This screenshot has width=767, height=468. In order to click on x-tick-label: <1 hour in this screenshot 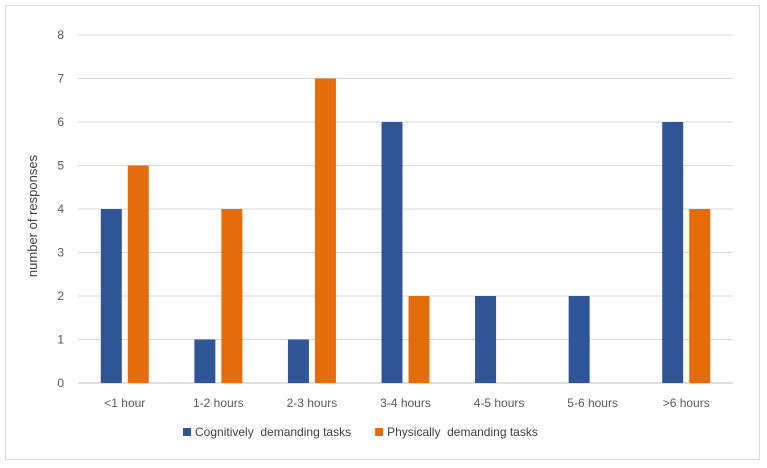, I will do `click(124, 403)`.